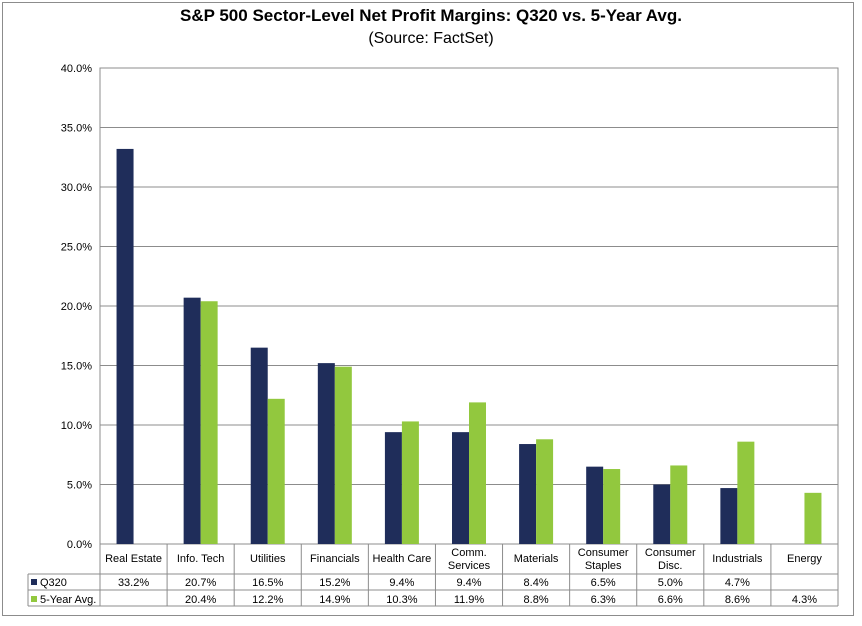  What do you see at coordinates (536, 583) in the screenshot?
I see `data-label: 8.4%` at bounding box center [536, 583].